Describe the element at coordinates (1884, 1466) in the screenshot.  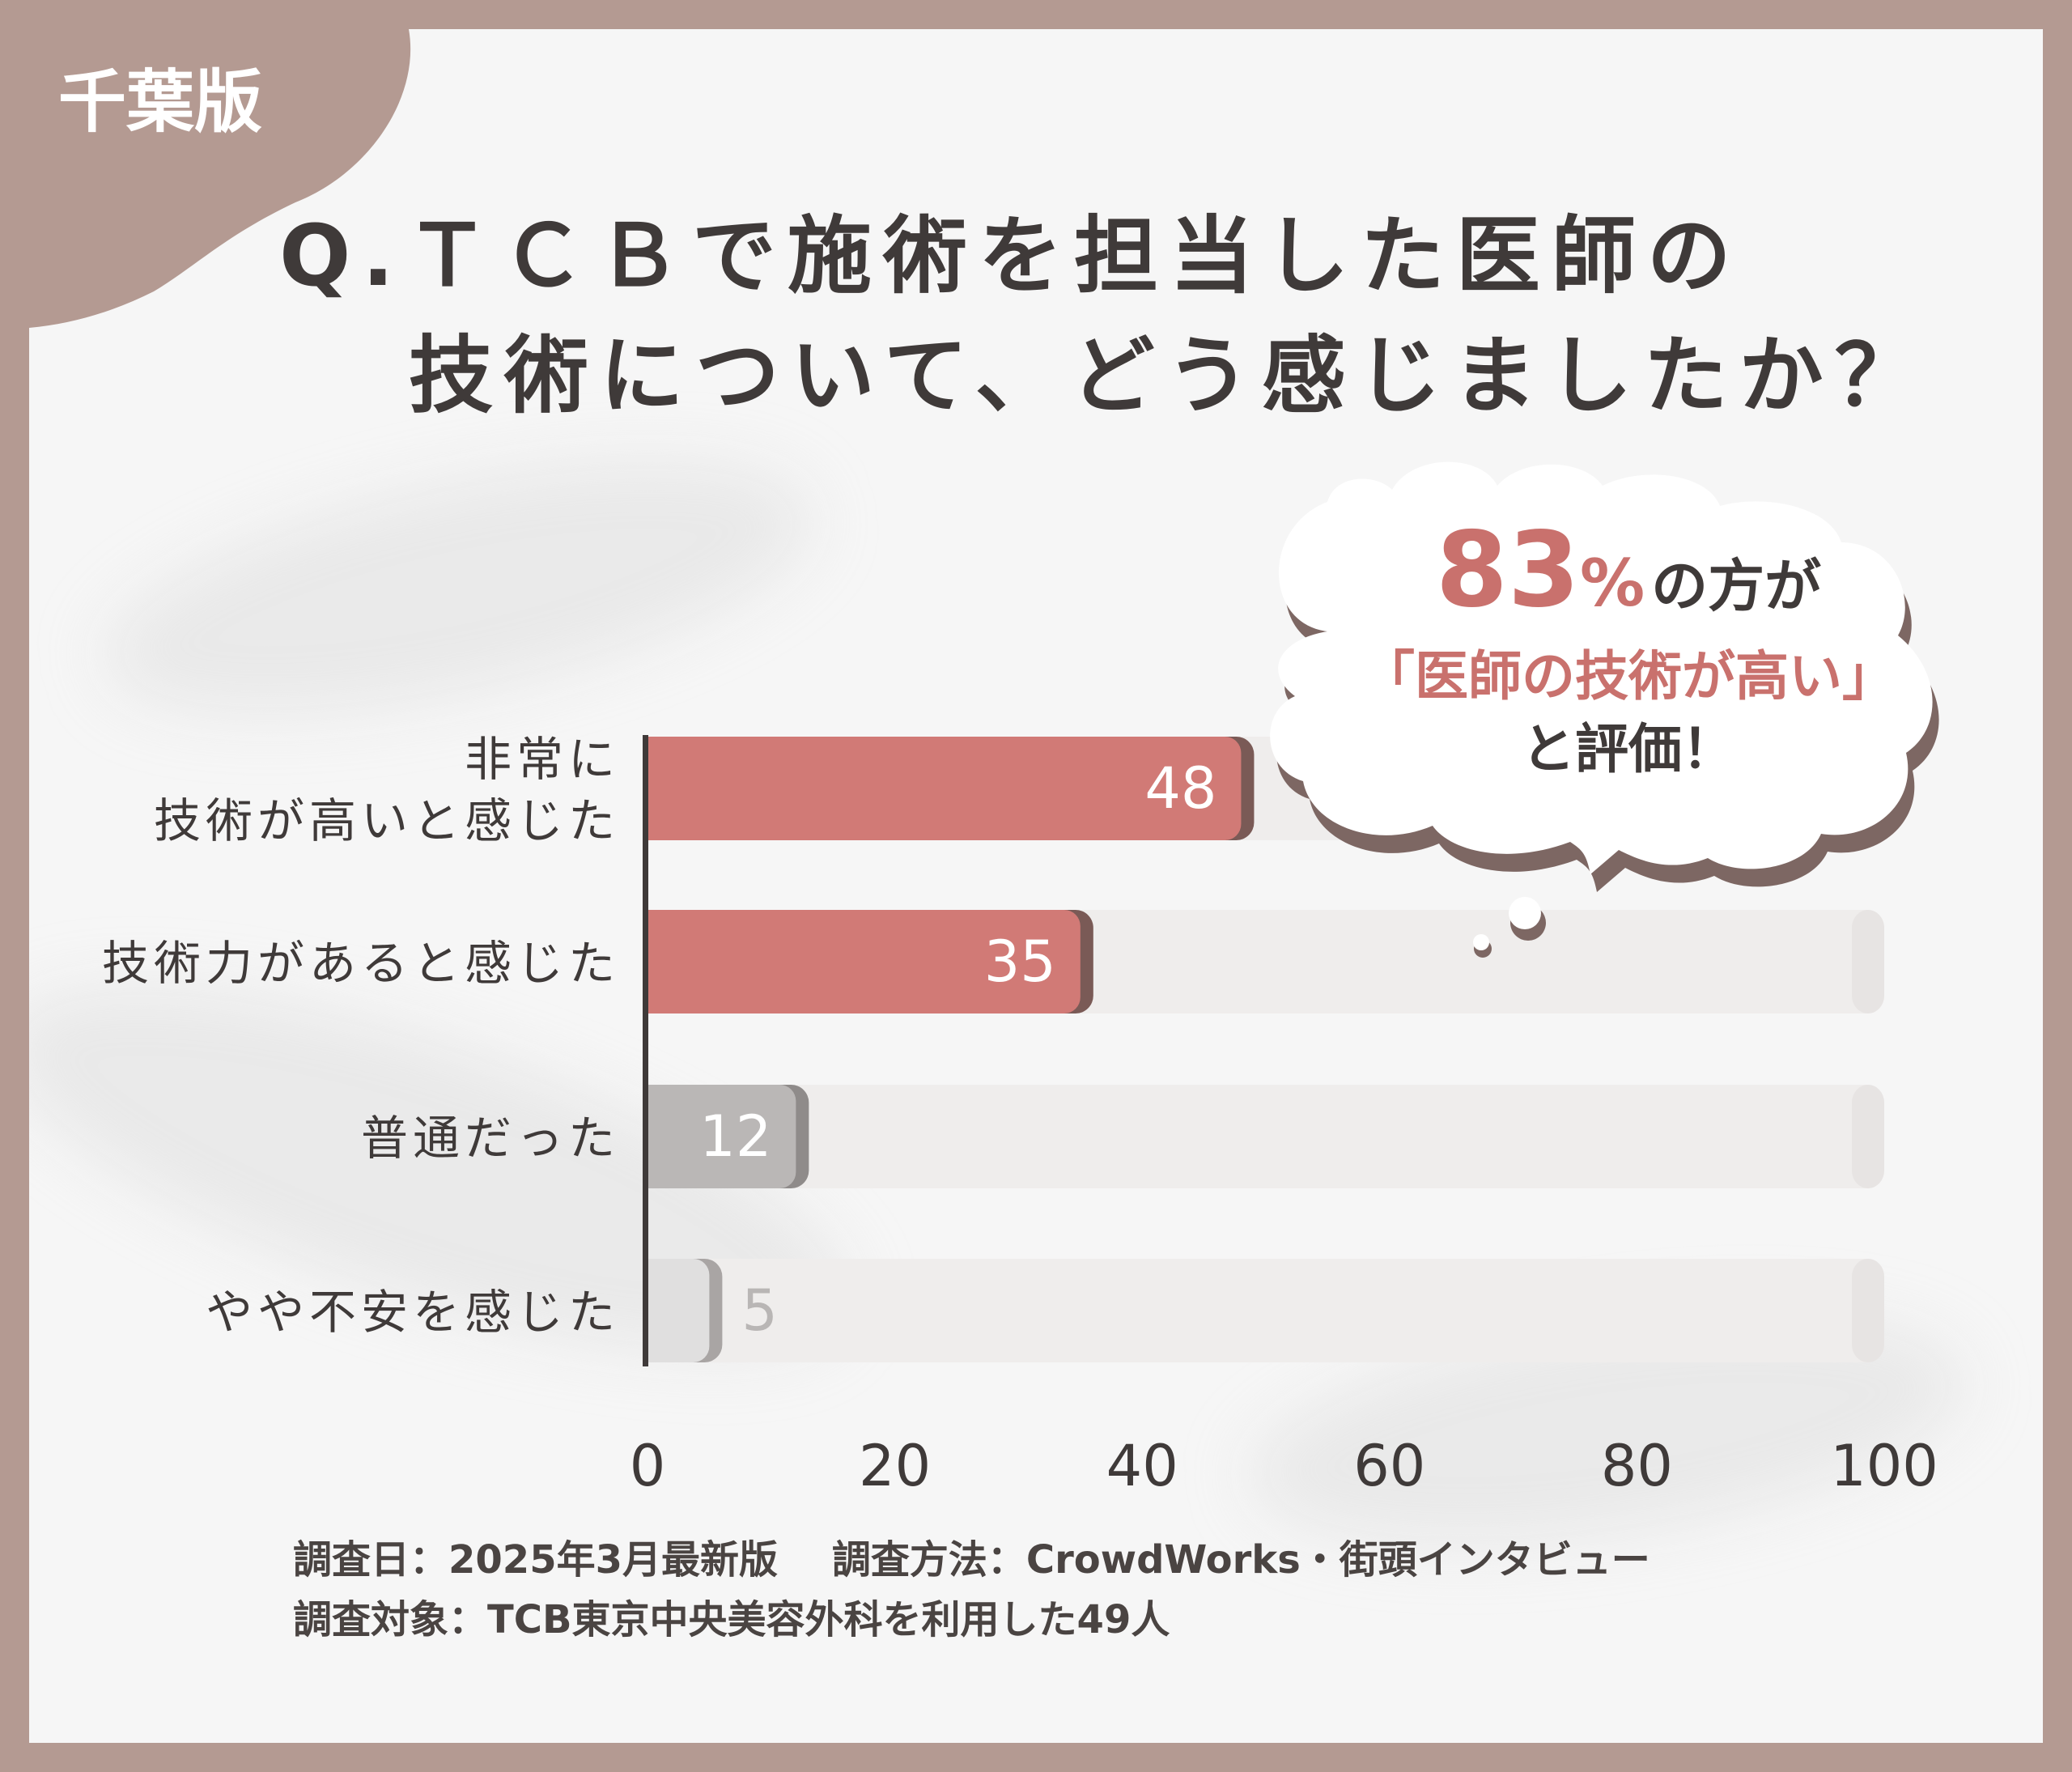
I see `x-tick-label: 100` at that location.